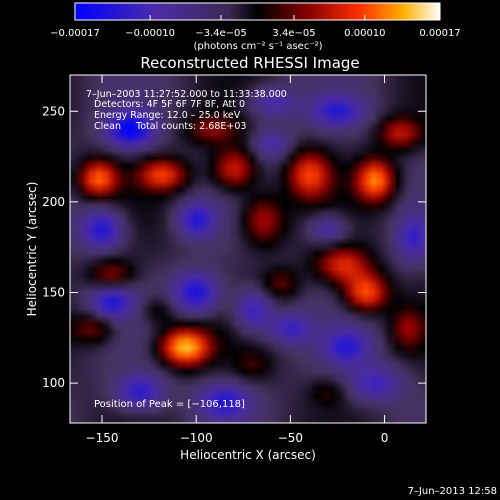  What do you see at coordinates (150, 33) in the screenshot?
I see `colorbar-tick-label: −0.00010` at bounding box center [150, 33].